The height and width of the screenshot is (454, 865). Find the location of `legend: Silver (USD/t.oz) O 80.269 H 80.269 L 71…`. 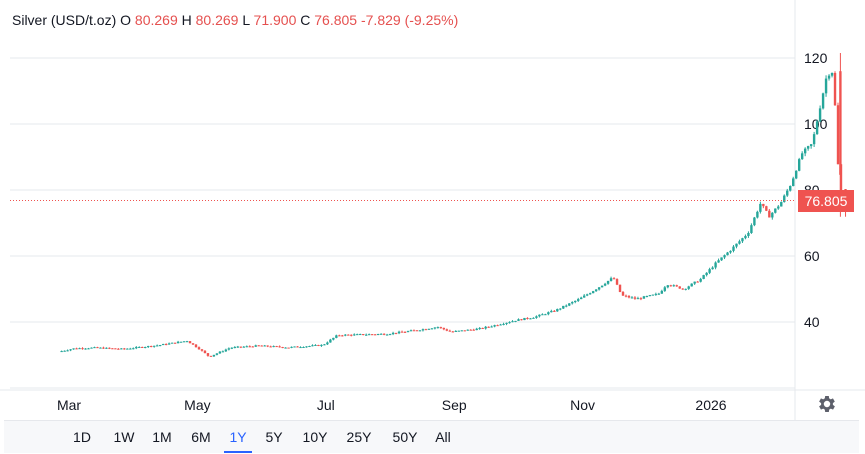

legend: Silver (USD/t.oz) O 80.269 H 80.269 L 71… is located at coordinates (235, 20).